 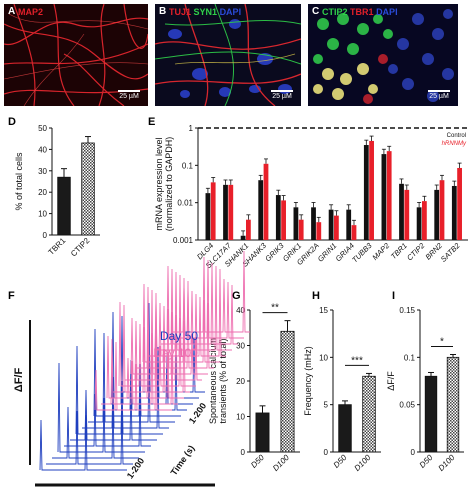 I want to click on f-axis-time-label: Time (s), so click(x=183, y=460).